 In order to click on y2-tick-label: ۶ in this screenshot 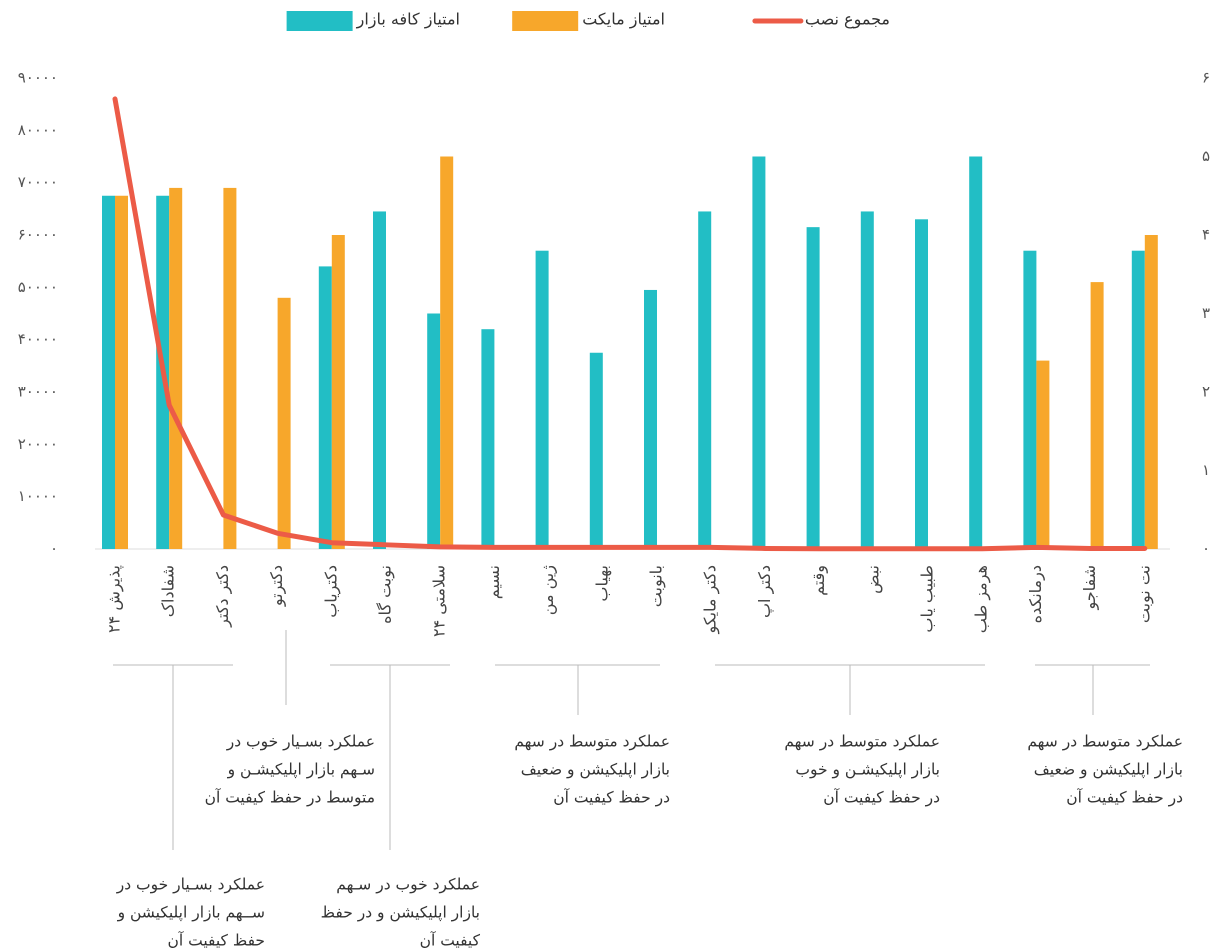, I will do `click(1206, 78)`.